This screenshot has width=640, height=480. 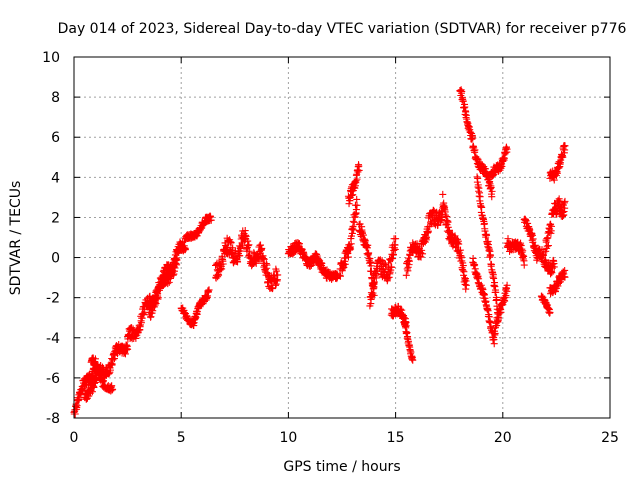 What do you see at coordinates (503, 438) in the screenshot?
I see `x-tick-label: 20` at bounding box center [503, 438].